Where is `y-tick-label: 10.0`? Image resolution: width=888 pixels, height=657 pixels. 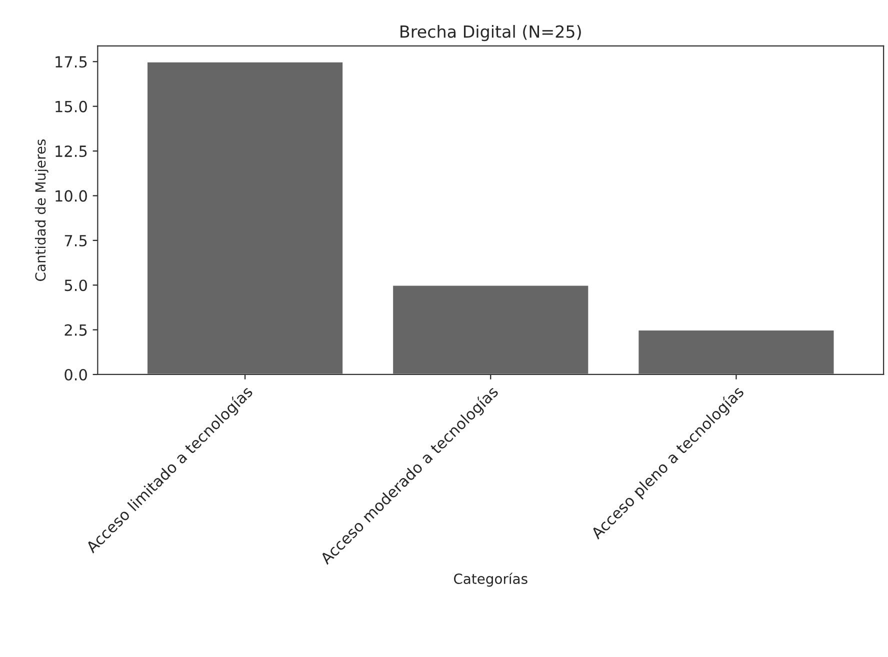
y-tick-label: 10.0 is located at coordinates (71, 196).